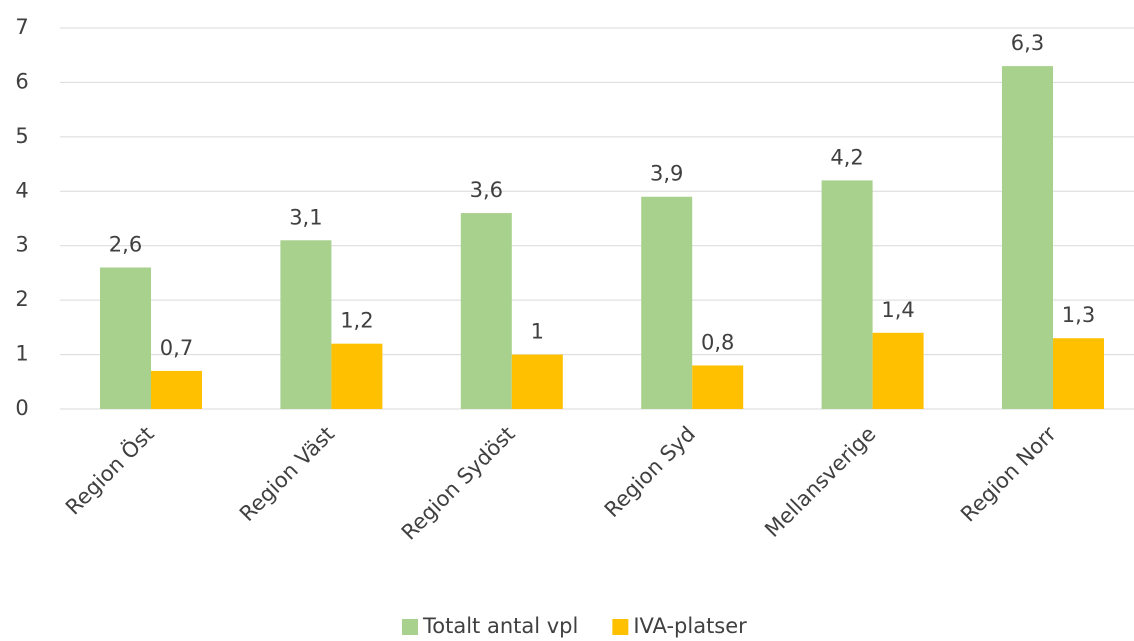 The height and width of the screenshot is (641, 1134). I want to click on y-tick-label: 1, so click(21, 354).